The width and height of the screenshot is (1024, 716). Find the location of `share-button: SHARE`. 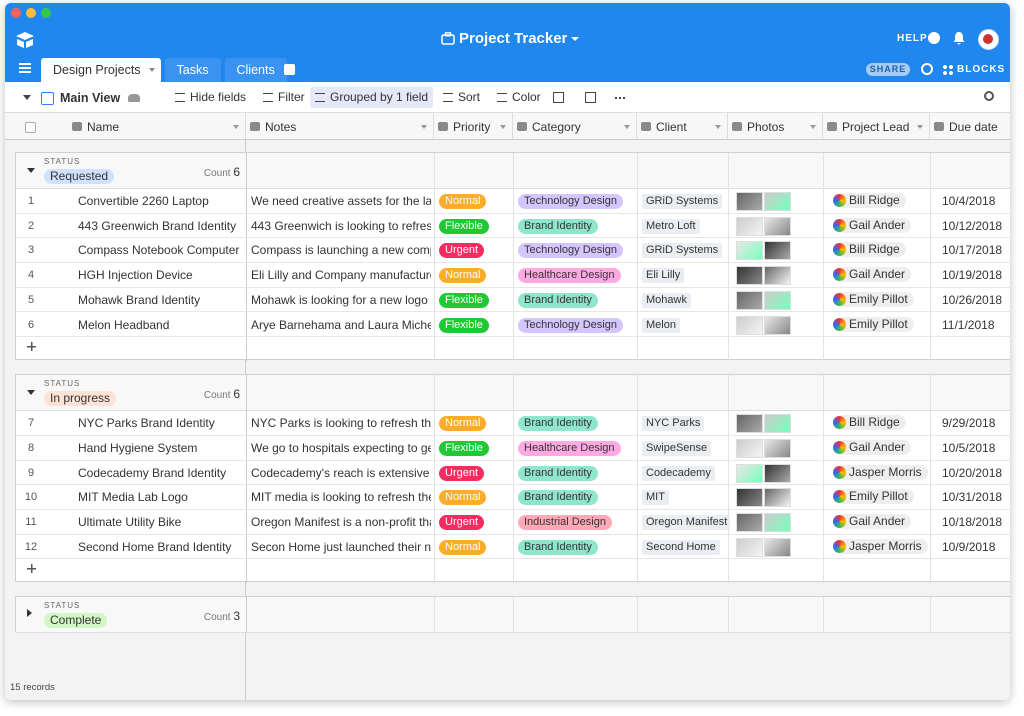

share-button: SHARE is located at coordinates (888, 69).